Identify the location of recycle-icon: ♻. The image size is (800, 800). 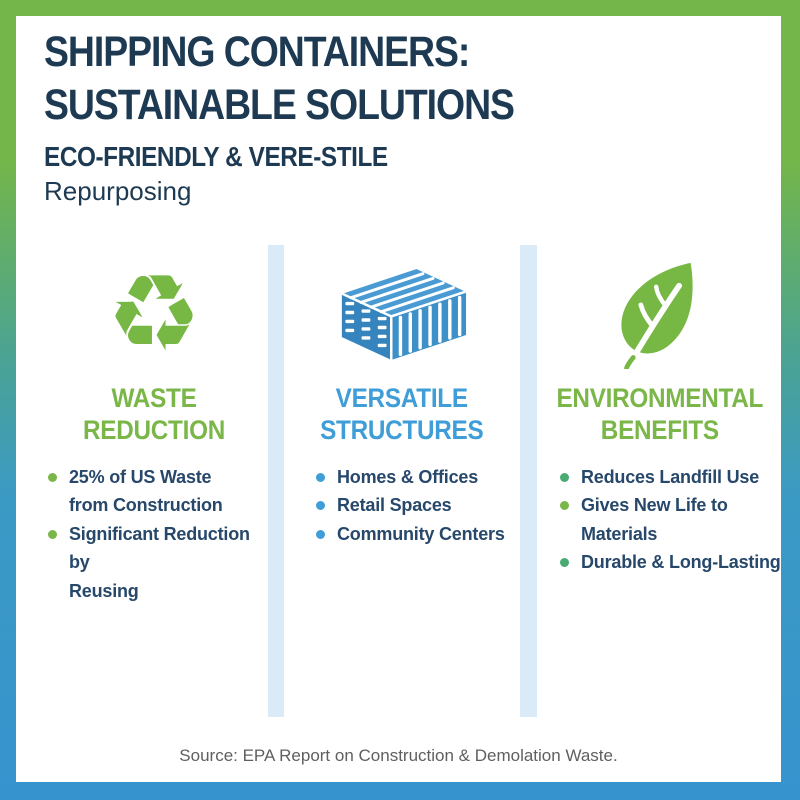
(153, 314).